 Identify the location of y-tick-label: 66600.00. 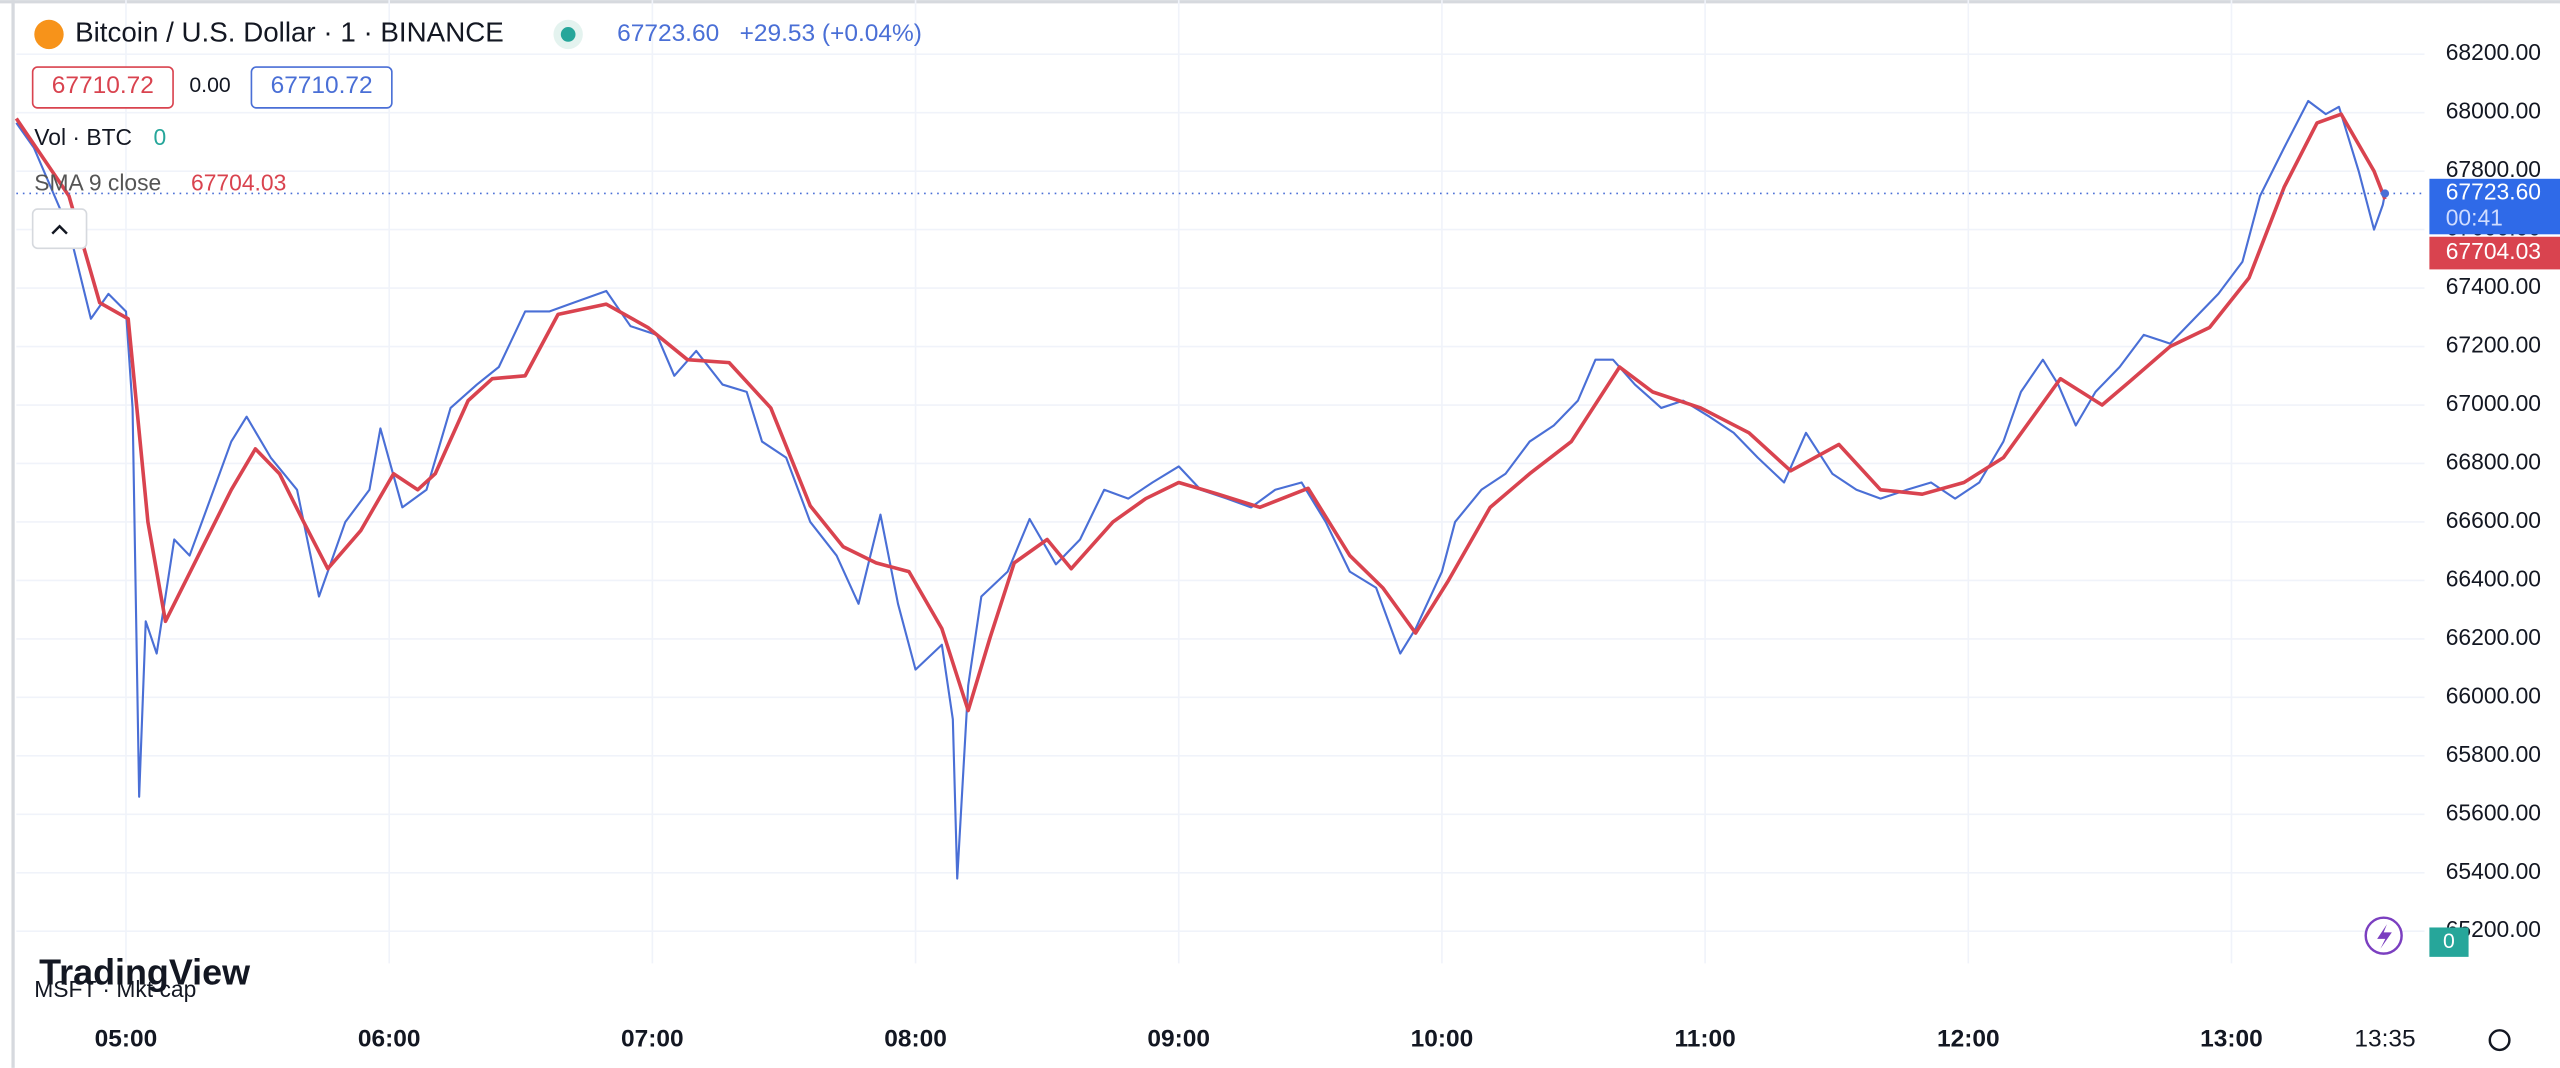
(2493, 520).